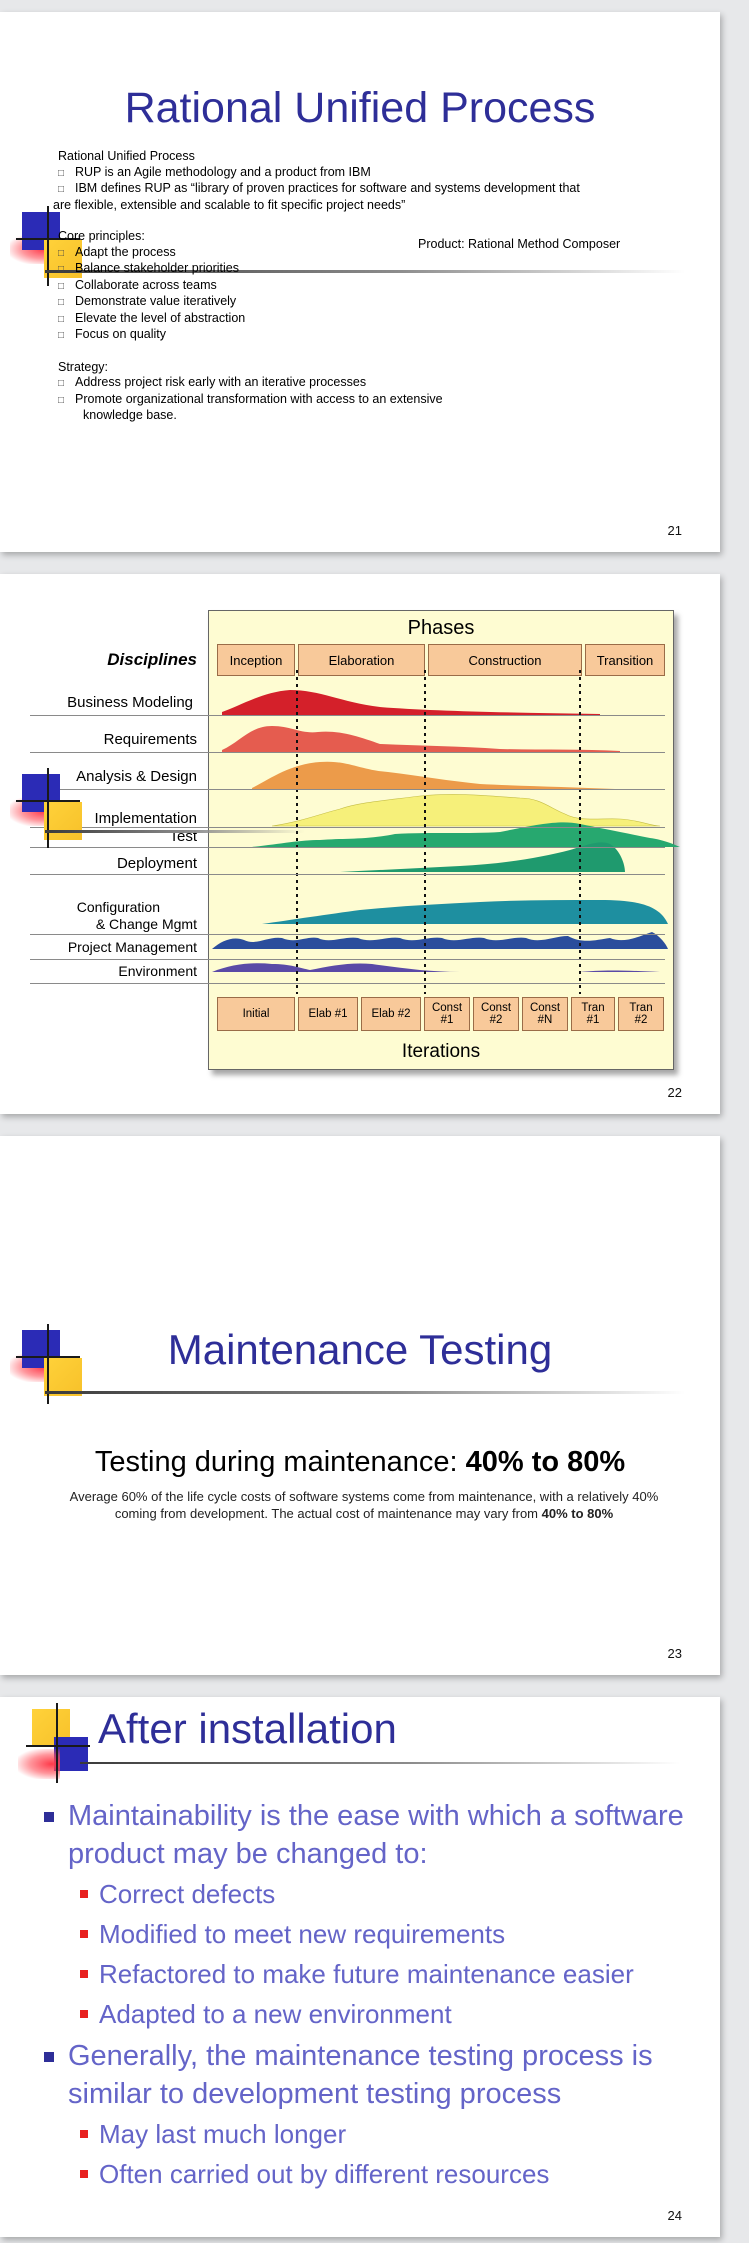 The height and width of the screenshot is (2243, 749). Describe the element at coordinates (132, 947) in the screenshot. I see `discipline-project-management: Project Management` at that location.